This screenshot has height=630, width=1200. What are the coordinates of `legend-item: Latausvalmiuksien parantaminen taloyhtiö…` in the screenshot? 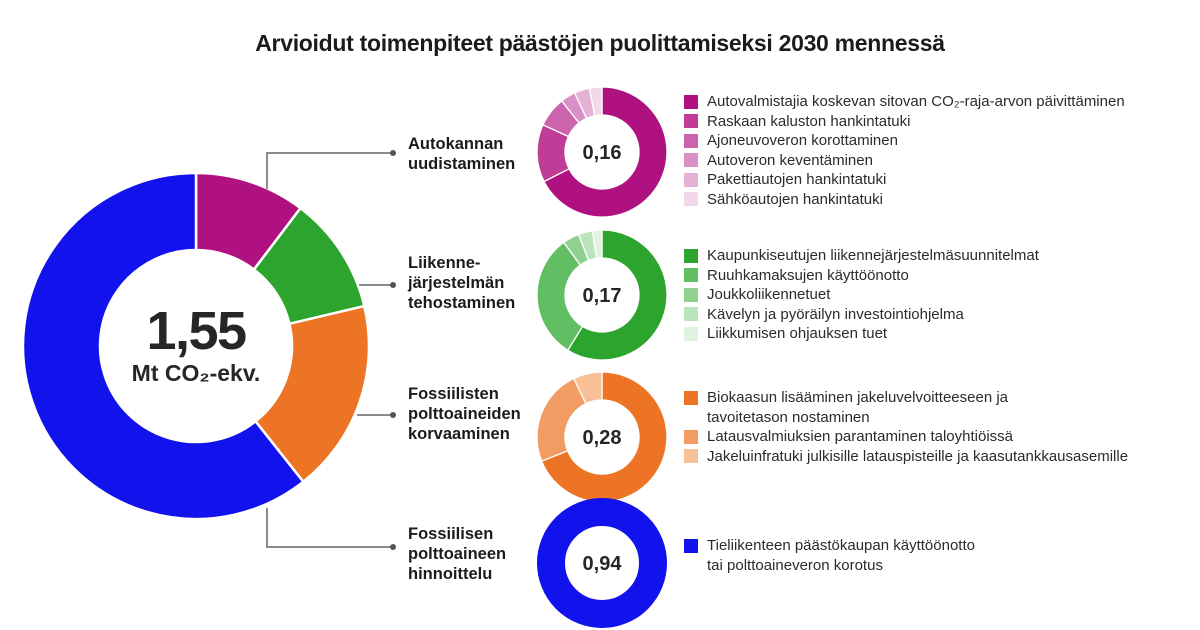 It's located at (934, 437).